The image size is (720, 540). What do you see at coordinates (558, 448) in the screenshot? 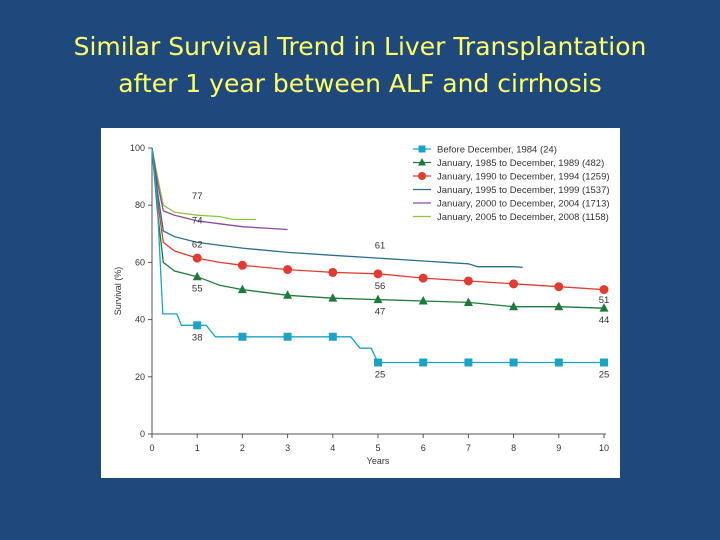
I see `x-tick-label: 9` at bounding box center [558, 448].